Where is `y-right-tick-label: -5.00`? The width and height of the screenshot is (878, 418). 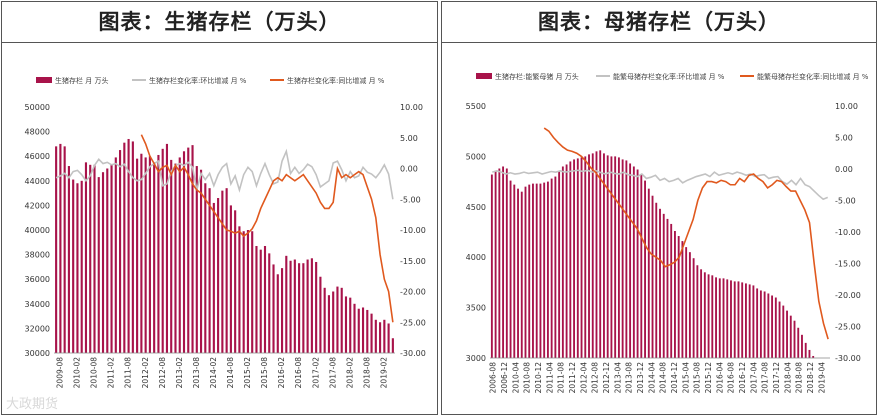 y-right-tick-label: -5.00 is located at coordinates (410, 199).